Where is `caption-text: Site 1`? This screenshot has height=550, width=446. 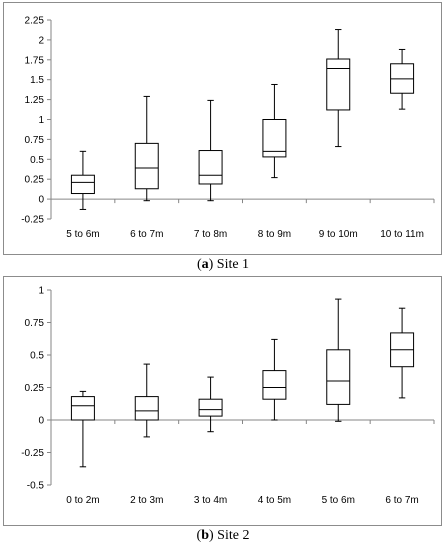
caption-text: Site 1 is located at coordinates (233, 264).